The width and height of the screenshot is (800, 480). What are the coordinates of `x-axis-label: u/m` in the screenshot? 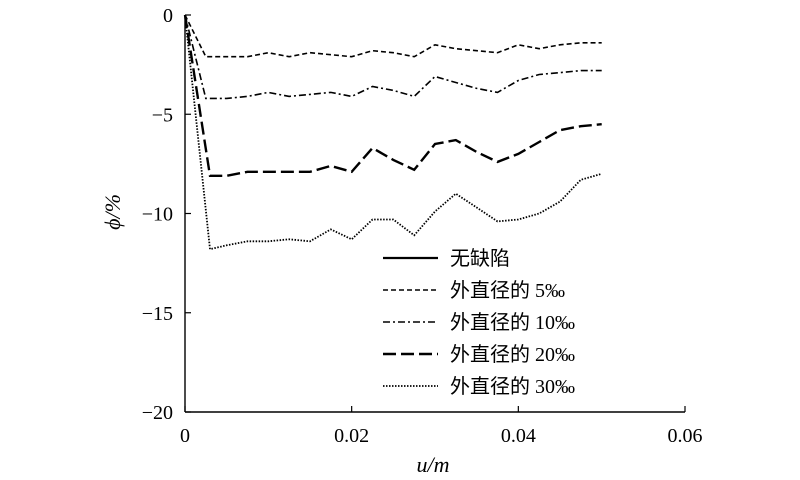 It's located at (433, 464).